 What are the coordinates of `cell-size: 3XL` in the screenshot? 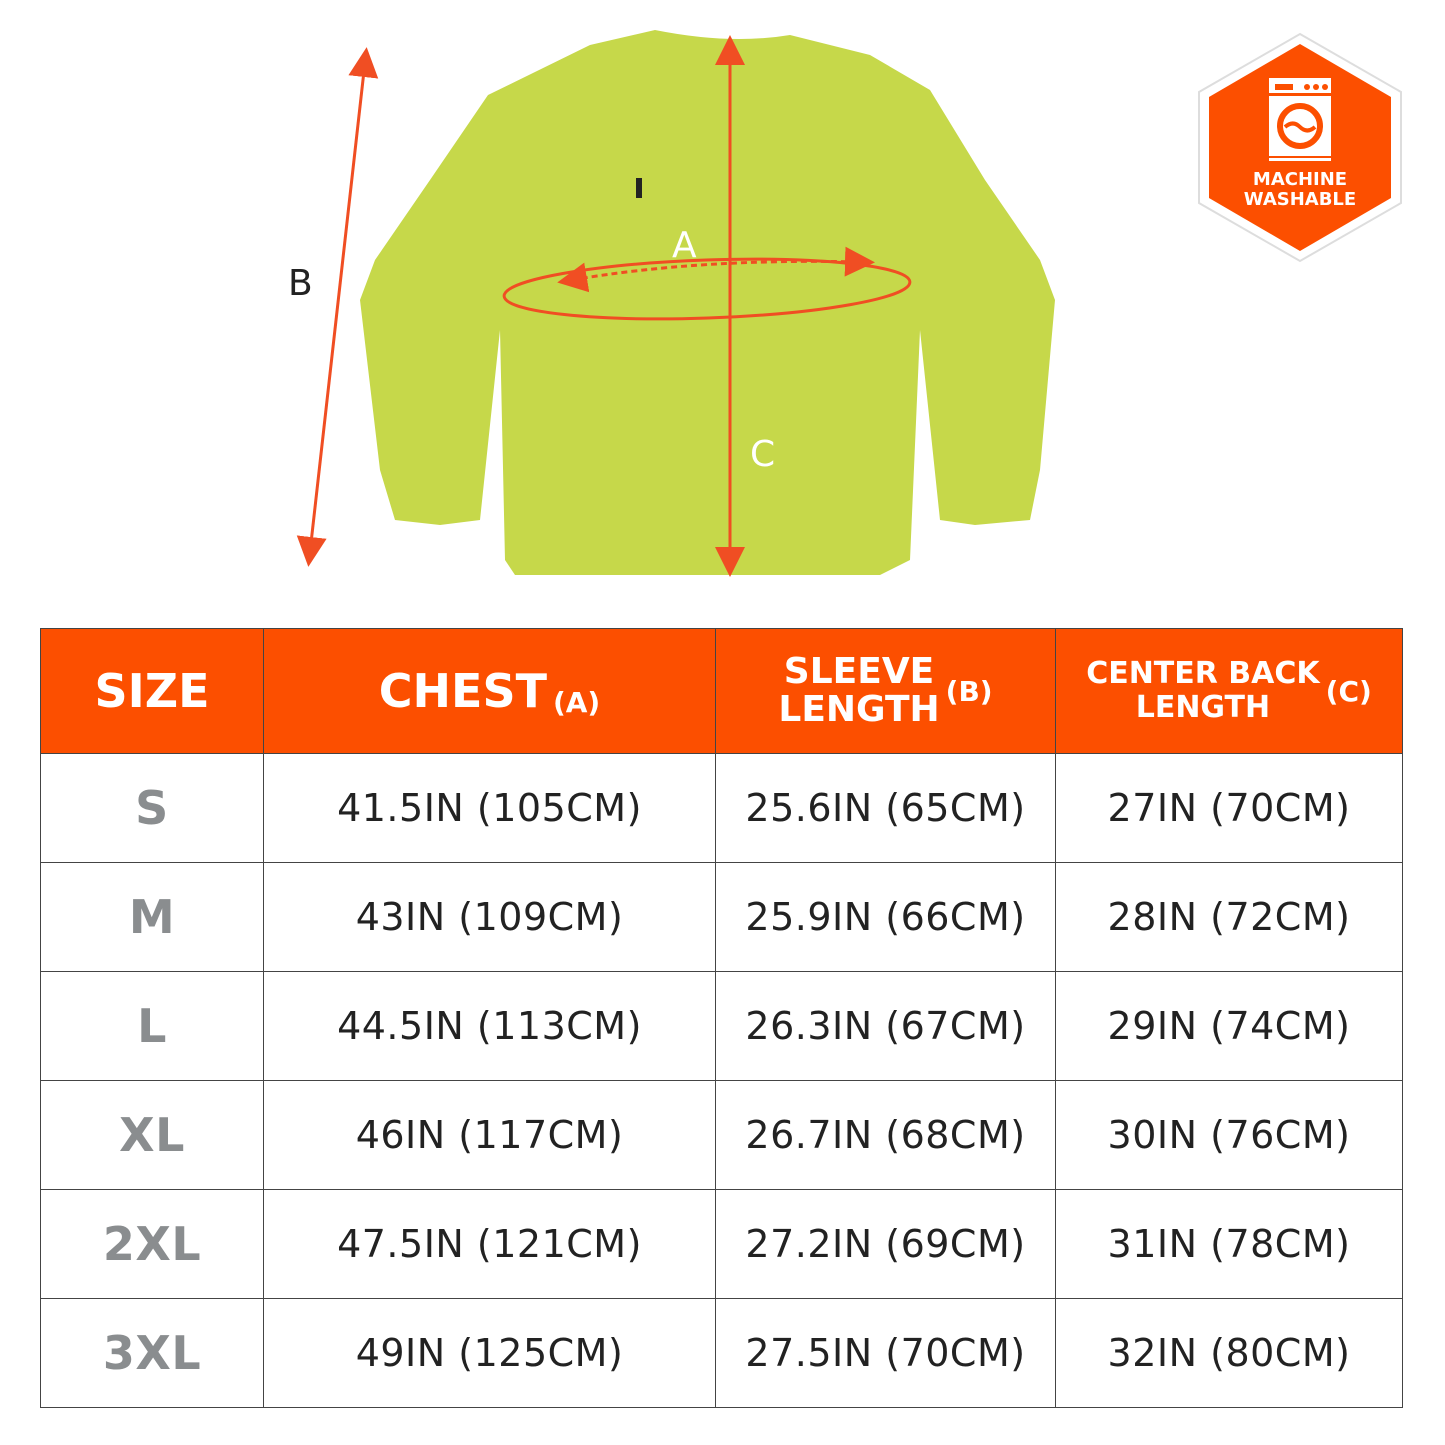 It's located at (152, 1353).